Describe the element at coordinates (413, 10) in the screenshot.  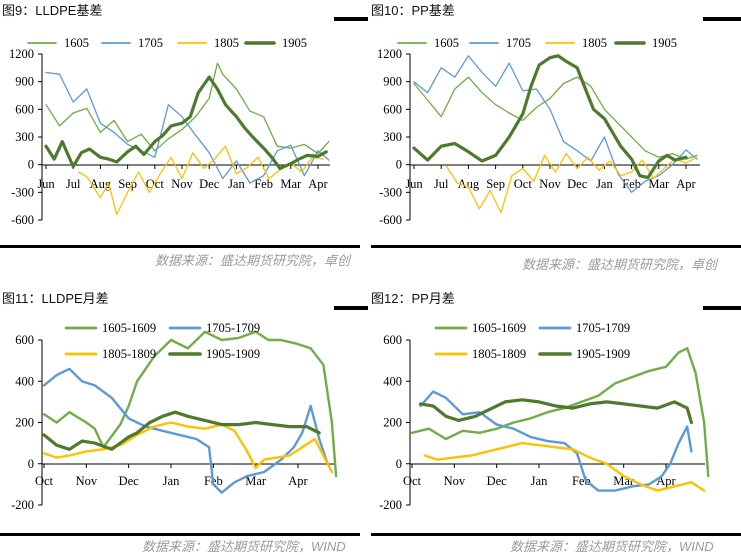
I see `panel-title: 图10：PP基差` at that location.